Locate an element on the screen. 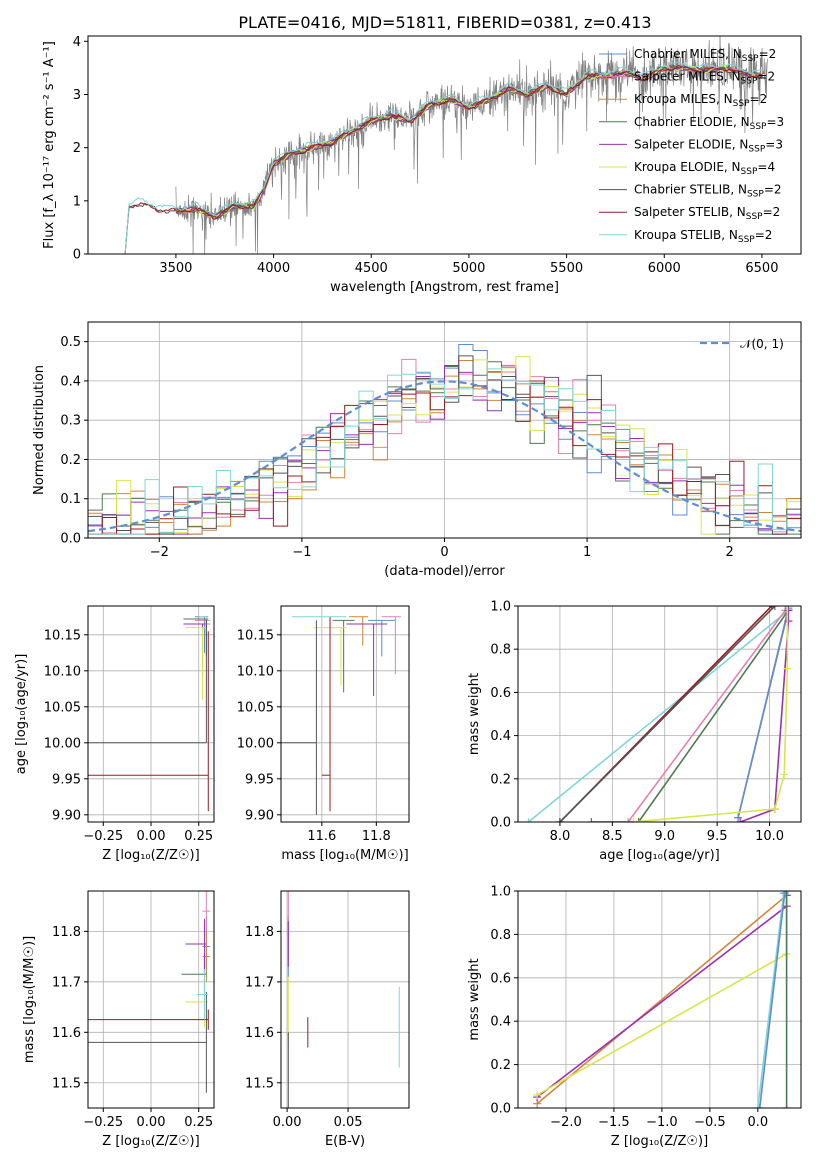 The image size is (819, 1170). x-tick-label: 1 is located at coordinates (587, 552).